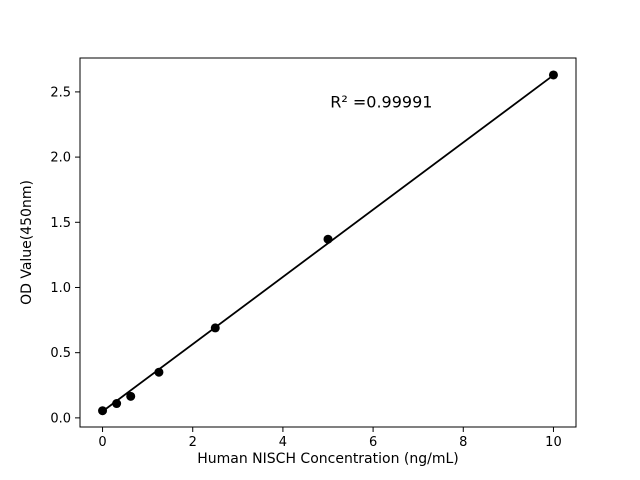 The image size is (640, 480). I want to click on x-axis-label: Human NISCH Concentration (ng/mL), so click(328, 459).